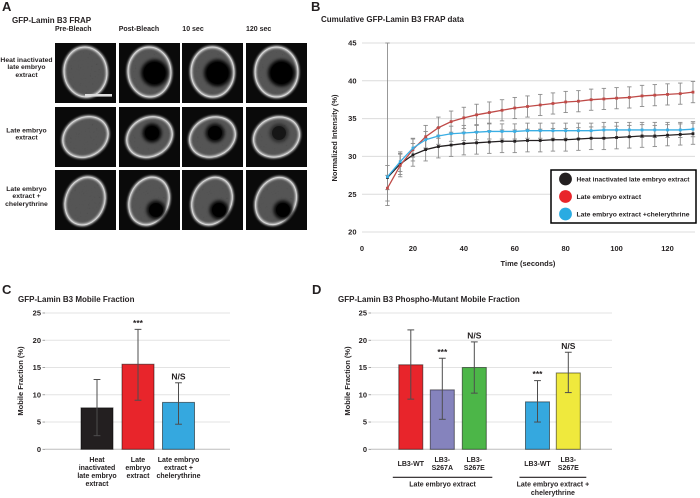 The image size is (700, 498). Describe the element at coordinates (362, 248) in the screenshot. I see `x-tick-label: 0` at that location.